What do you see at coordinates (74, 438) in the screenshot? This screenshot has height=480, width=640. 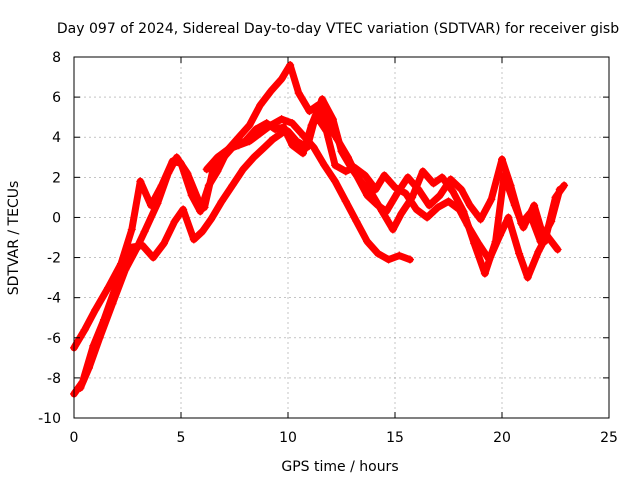 I see `x-tick-label: 0` at bounding box center [74, 438].